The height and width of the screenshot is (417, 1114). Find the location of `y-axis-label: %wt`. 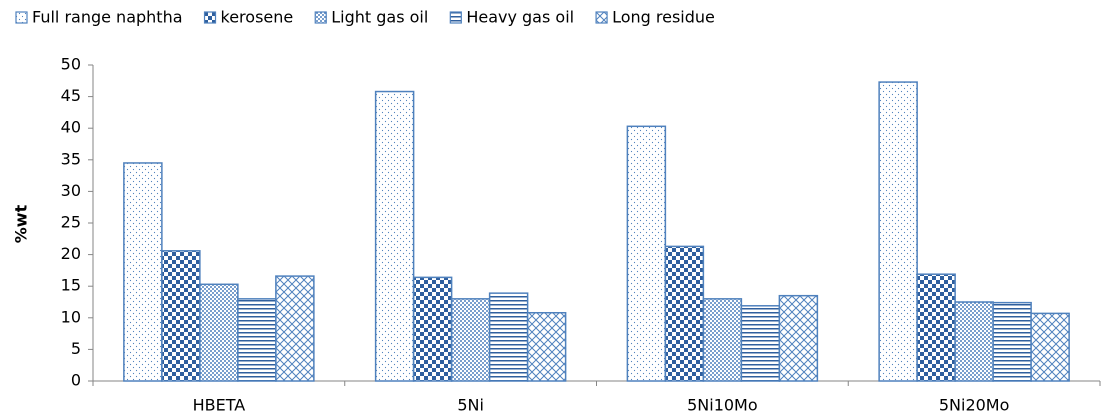

y-axis-label: %wt is located at coordinates (21, 223).